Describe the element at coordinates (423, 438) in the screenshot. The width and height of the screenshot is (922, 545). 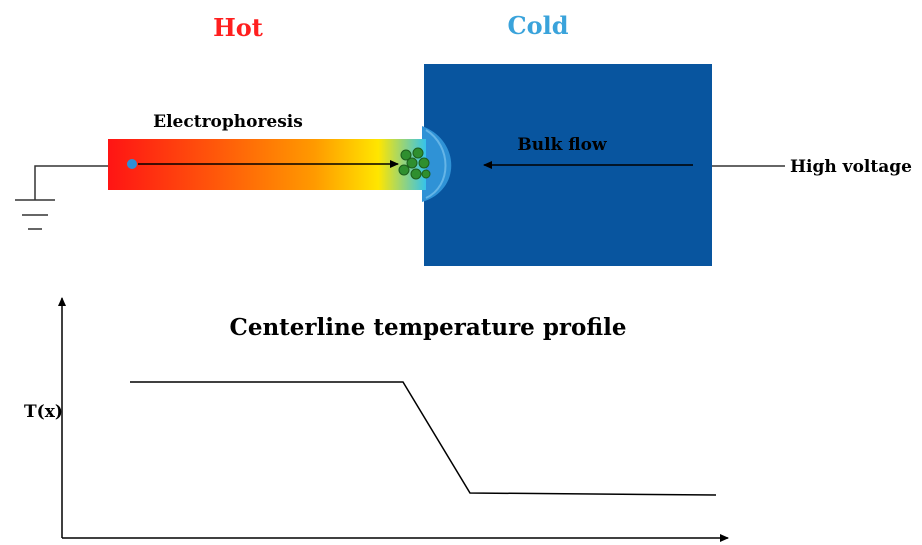
I see `temperature-curve` at that location.